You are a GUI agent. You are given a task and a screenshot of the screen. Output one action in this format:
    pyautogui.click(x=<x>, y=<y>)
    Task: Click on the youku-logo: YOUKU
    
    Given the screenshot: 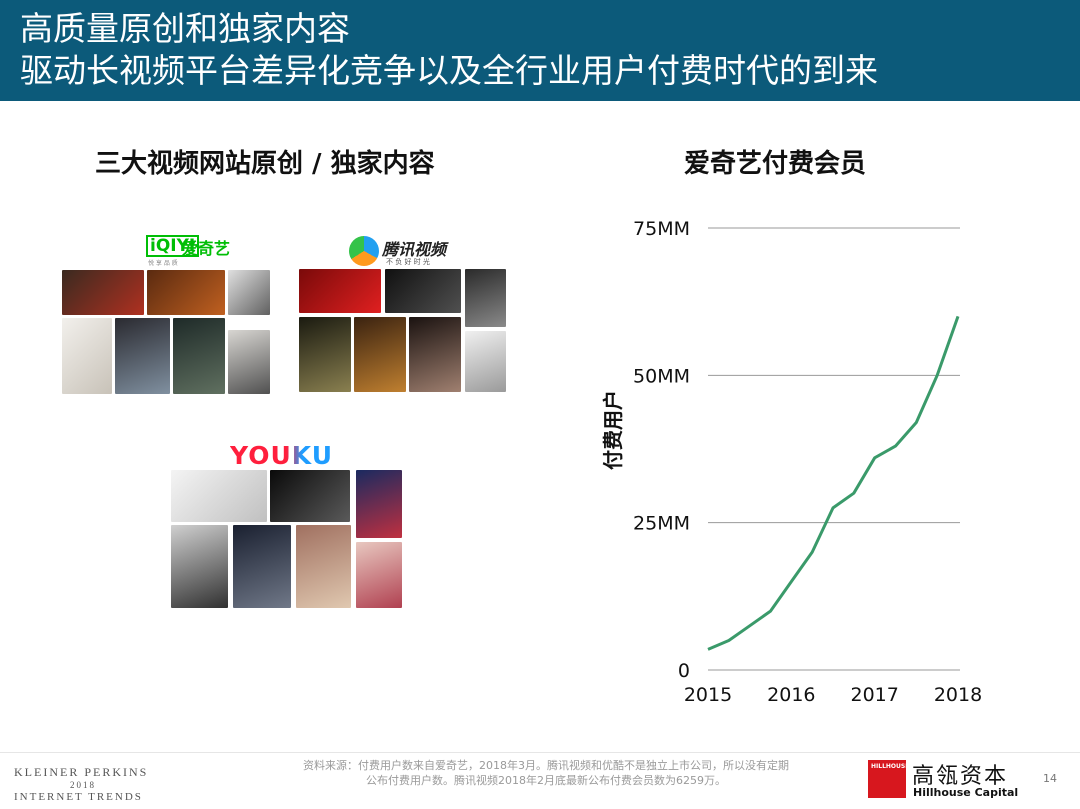 What is the action you would take?
    pyautogui.click(x=281, y=455)
    